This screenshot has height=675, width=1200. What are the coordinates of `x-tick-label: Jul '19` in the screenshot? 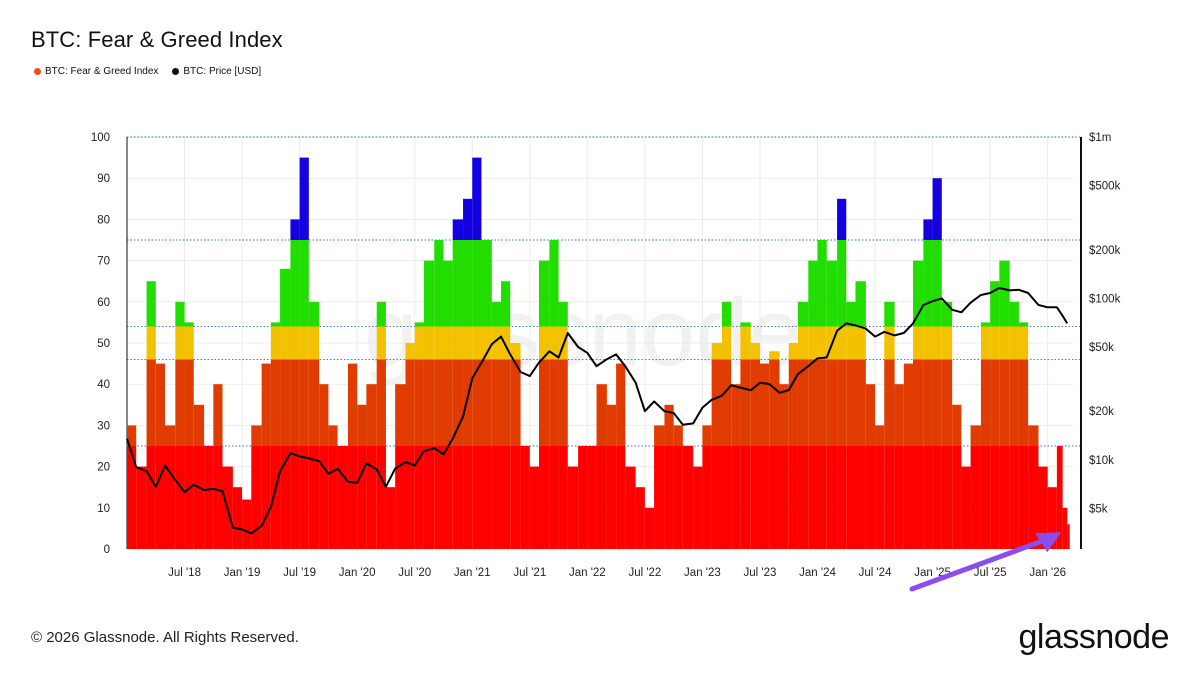 It's located at (299, 573).